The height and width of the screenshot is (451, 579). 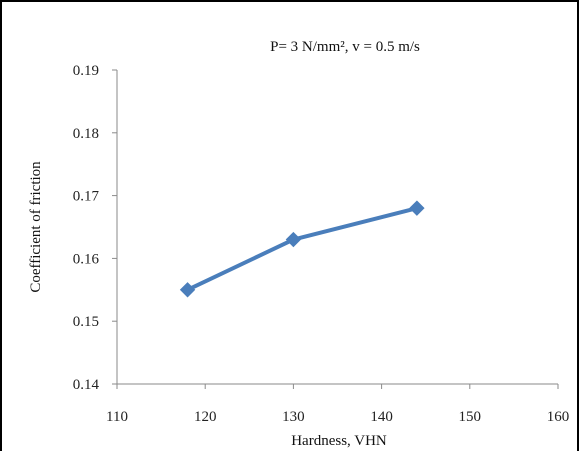 What do you see at coordinates (36, 227) in the screenshot?
I see `y-axis-title: Coefficient of friction` at bounding box center [36, 227].